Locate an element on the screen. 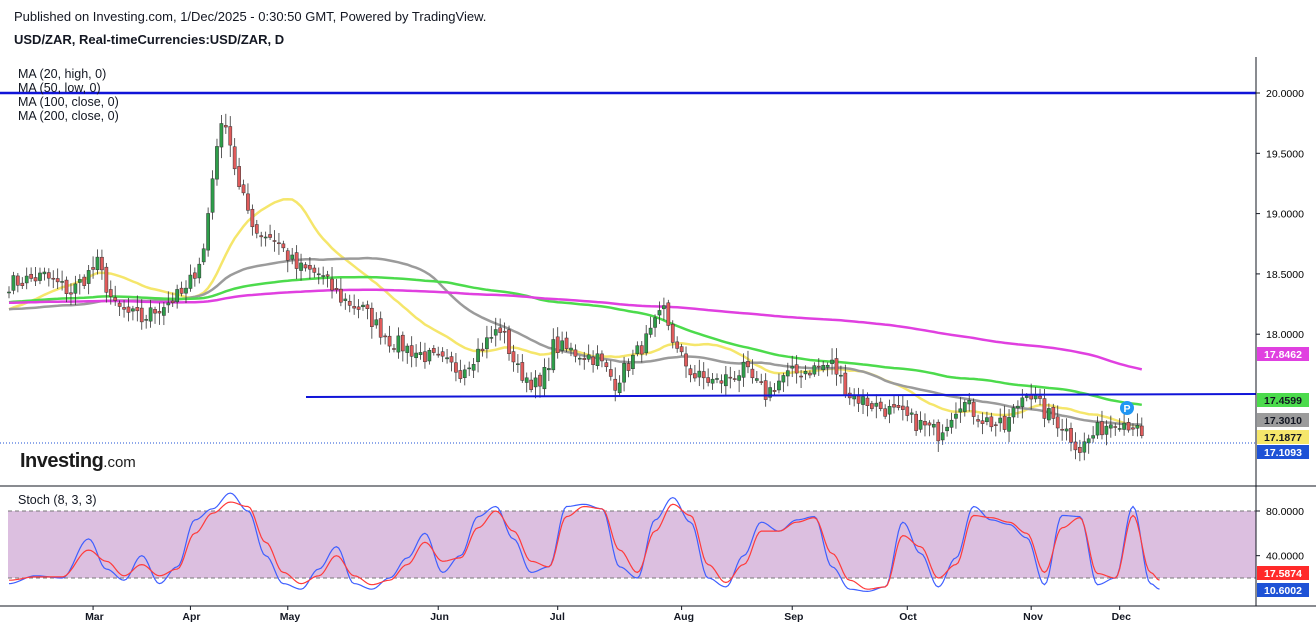 The image size is (1316, 625). y-tick-label: 18.5000 is located at coordinates (1285, 275).